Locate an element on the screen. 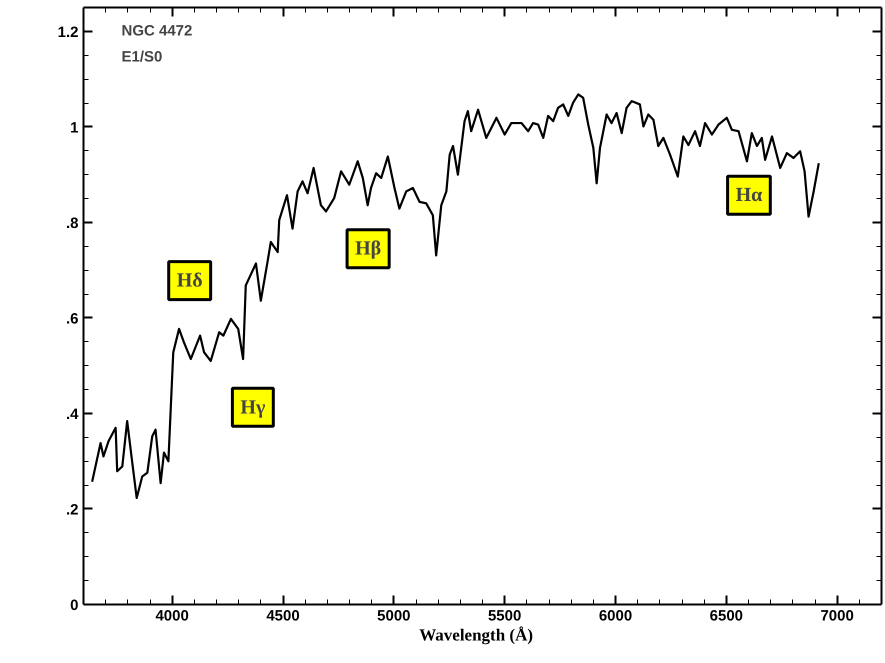  y-tick-label: 1 is located at coordinates (74, 127).